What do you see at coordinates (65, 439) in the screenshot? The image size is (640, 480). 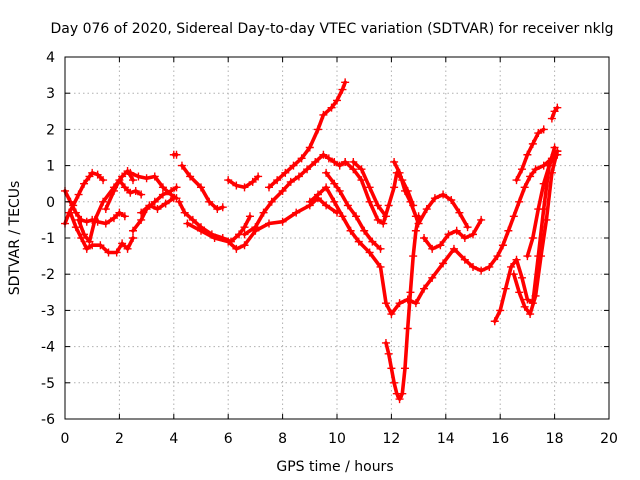 I see `x-tick-label: 0` at bounding box center [65, 439].